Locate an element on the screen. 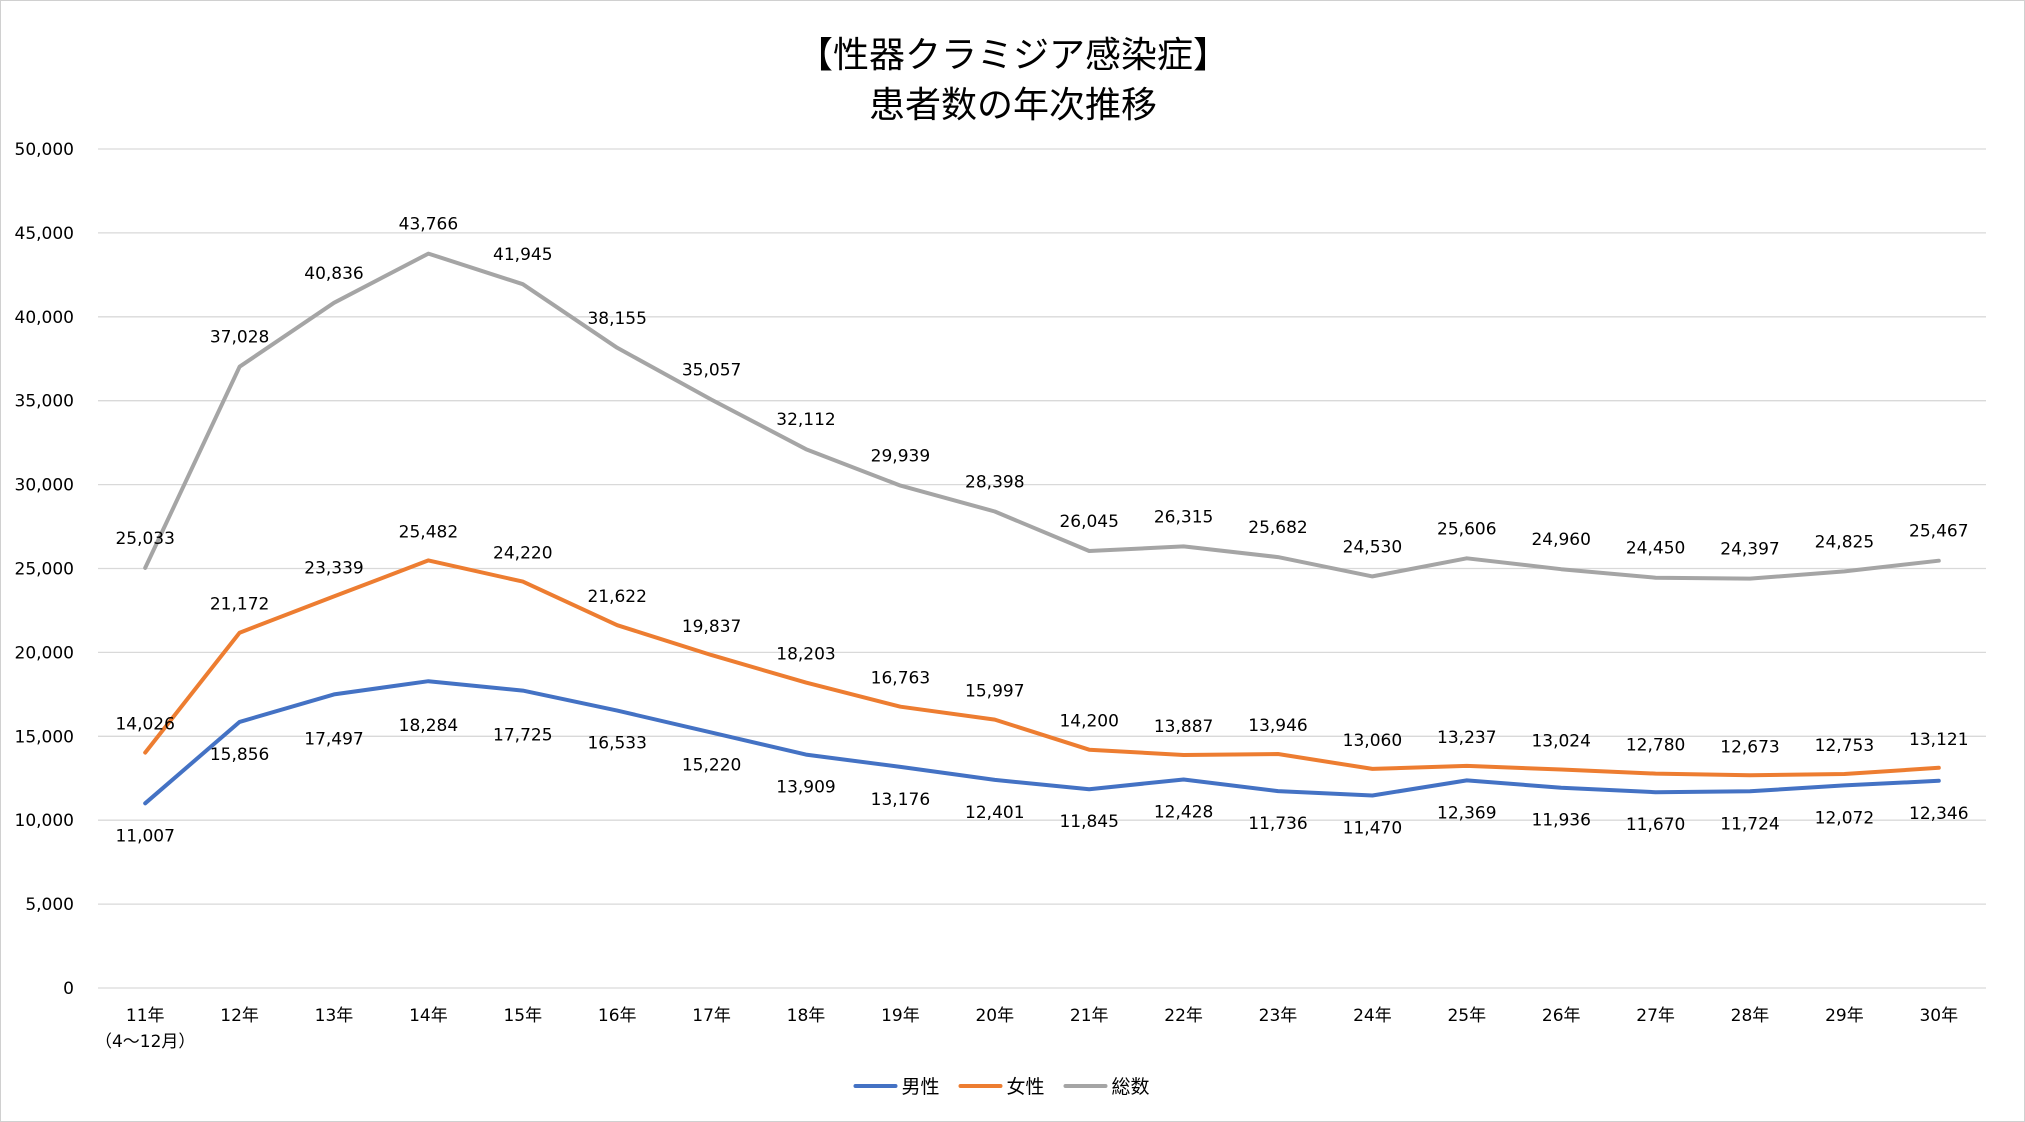  data-label-female: 24,220 is located at coordinates (522, 554).